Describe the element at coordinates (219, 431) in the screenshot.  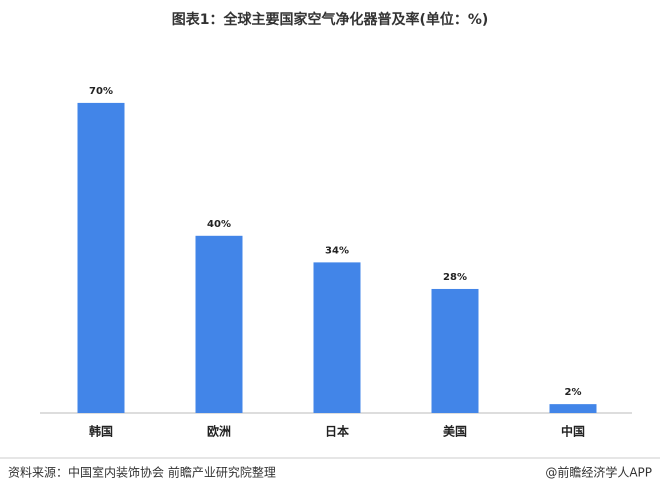
I see `x-tick-label: 欧洲` at that location.